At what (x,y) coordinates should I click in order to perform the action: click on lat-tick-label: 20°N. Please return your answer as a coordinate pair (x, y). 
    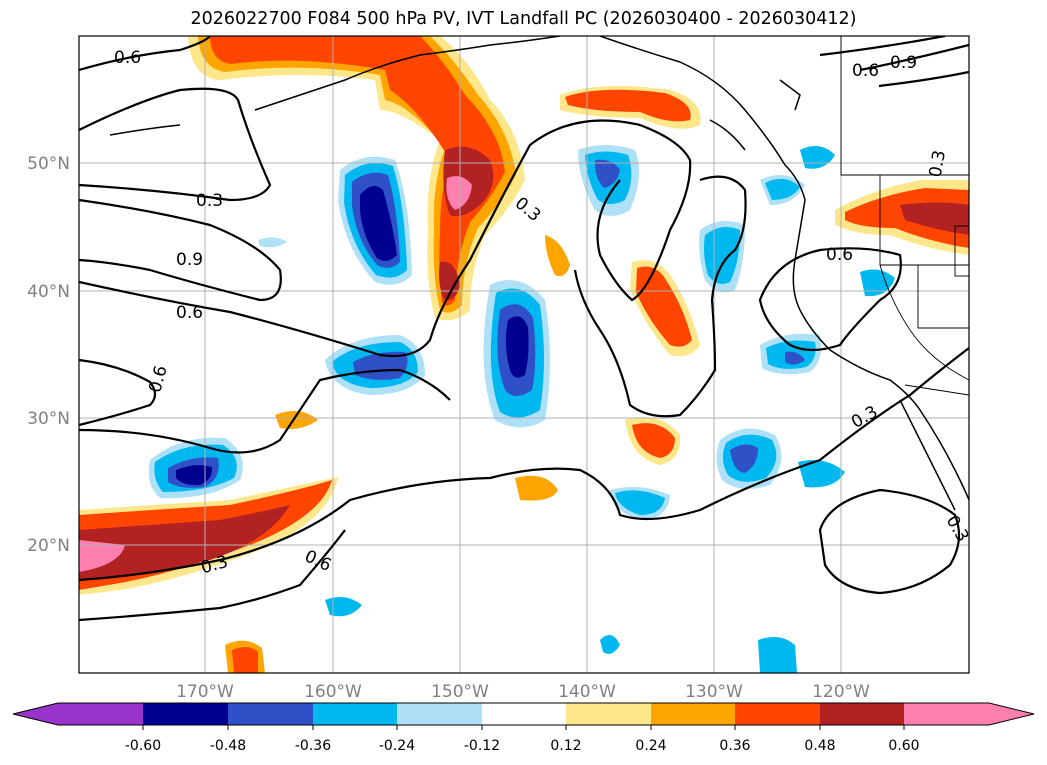
    Looking at the image, I should click on (48, 546).